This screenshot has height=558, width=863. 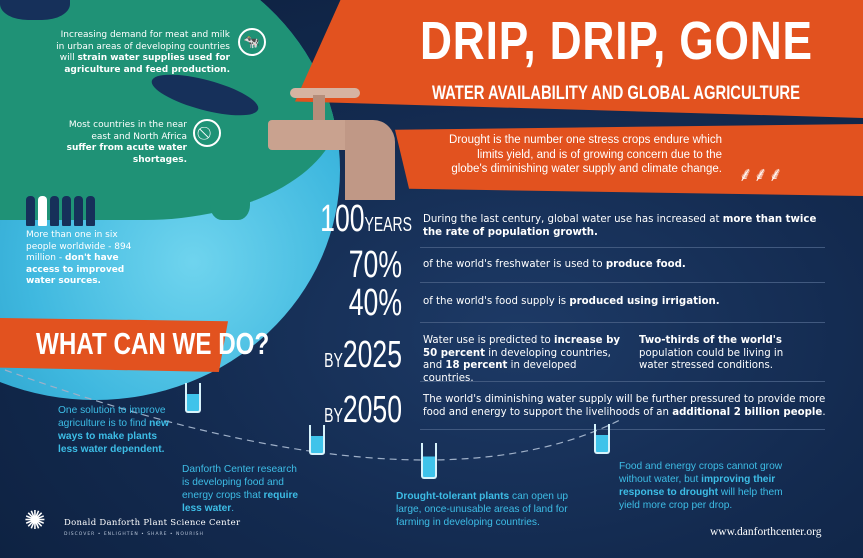 What do you see at coordinates (153, 343) in the screenshot?
I see `section-heading: WHAT CAN WE DO?` at bounding box center [153, 343].